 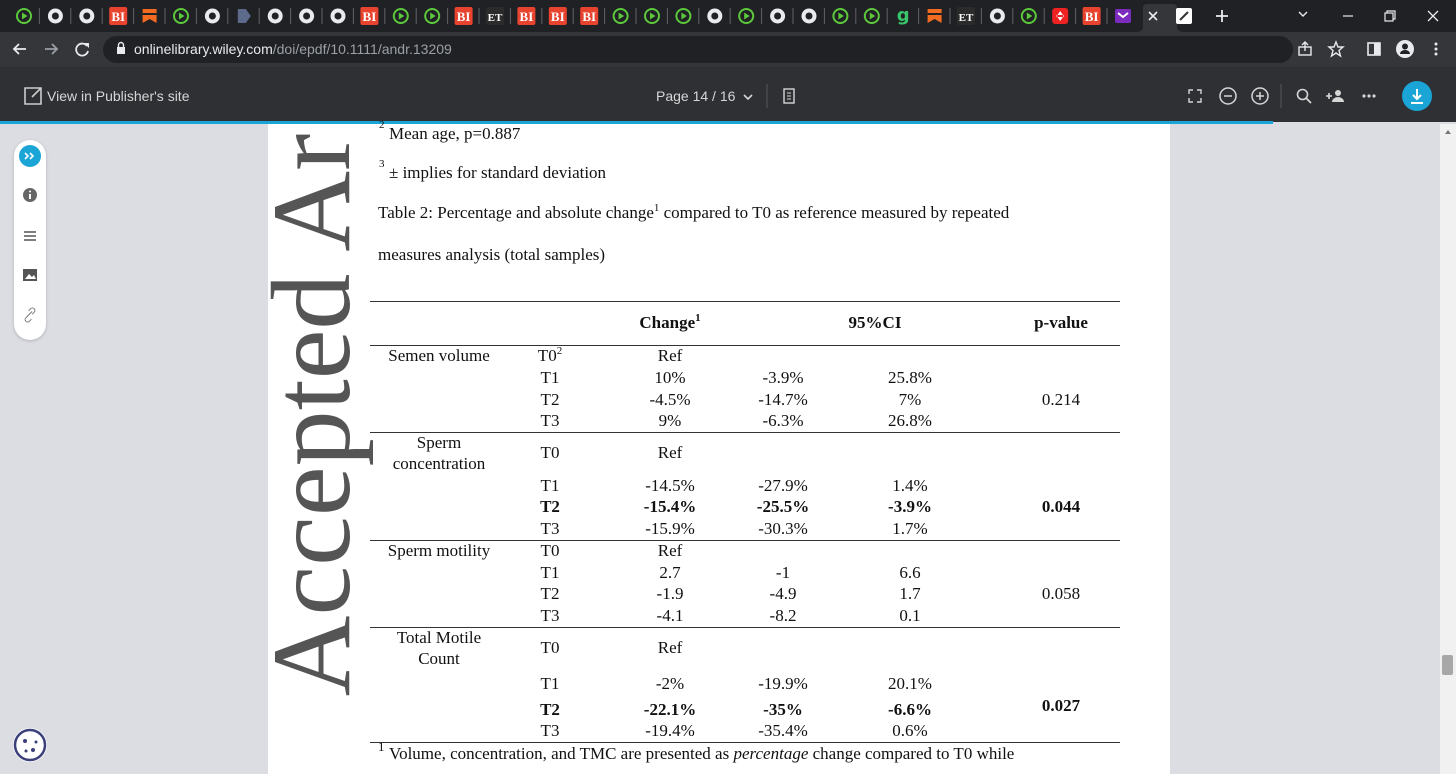 I want to click on menu, so click(x=1436, y=49).